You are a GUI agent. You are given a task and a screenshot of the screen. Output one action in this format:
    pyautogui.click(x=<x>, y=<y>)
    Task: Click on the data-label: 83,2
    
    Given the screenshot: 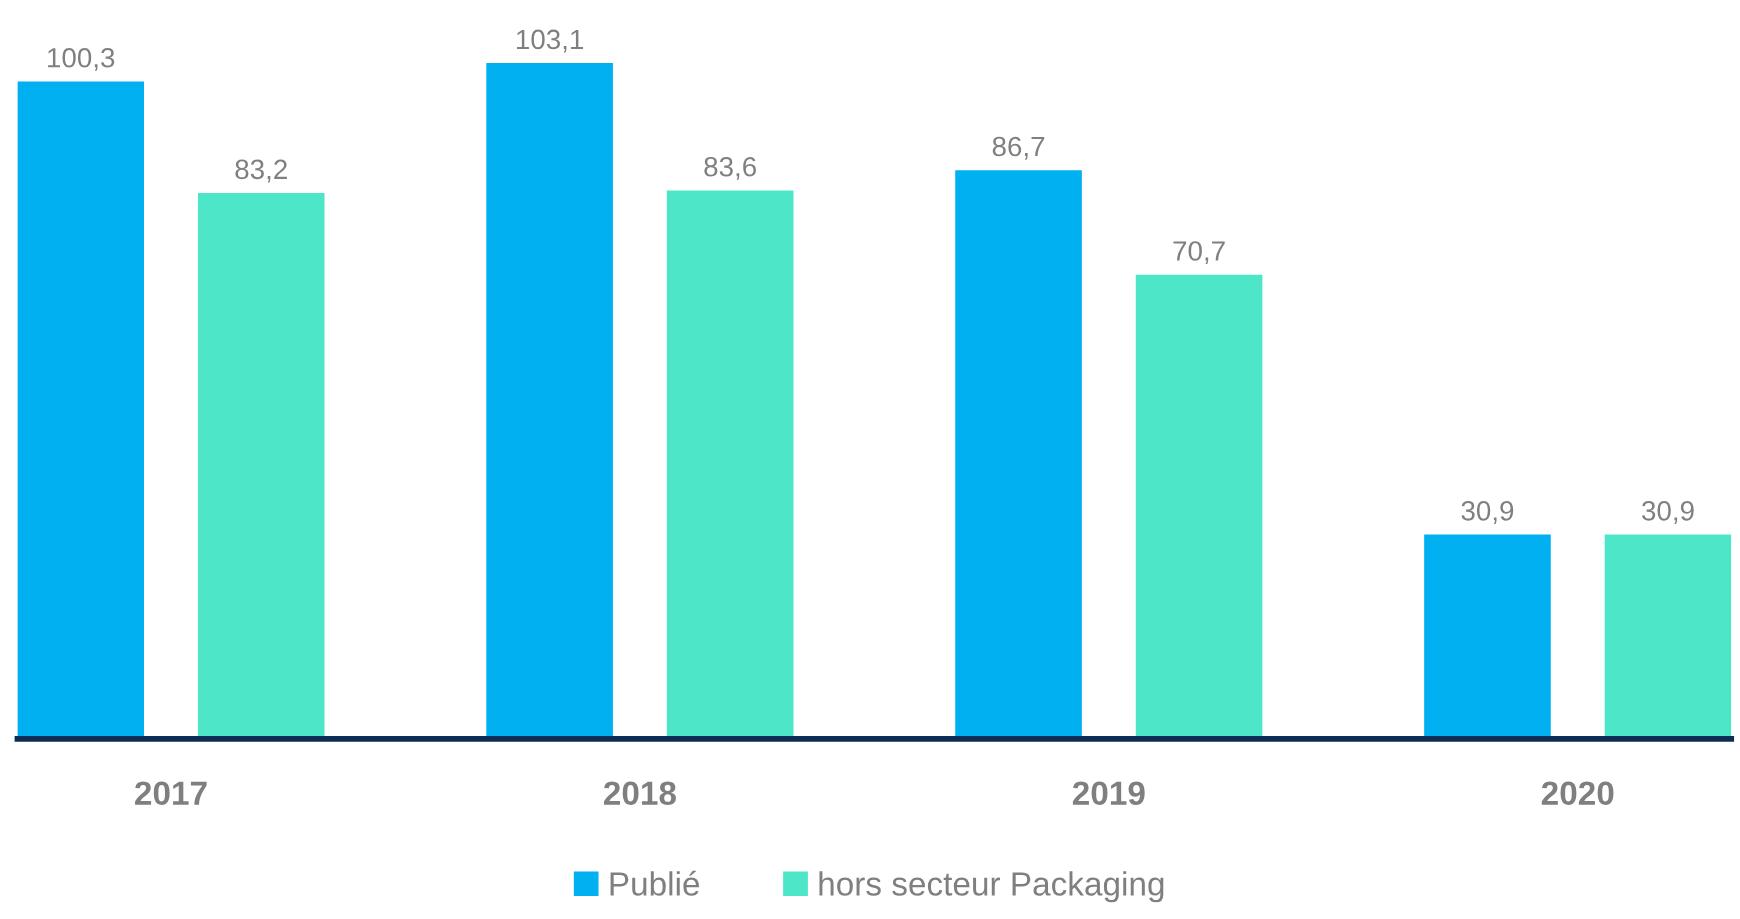 What is the action you would take?
    pyautogui.click(x=261, y=171)
    